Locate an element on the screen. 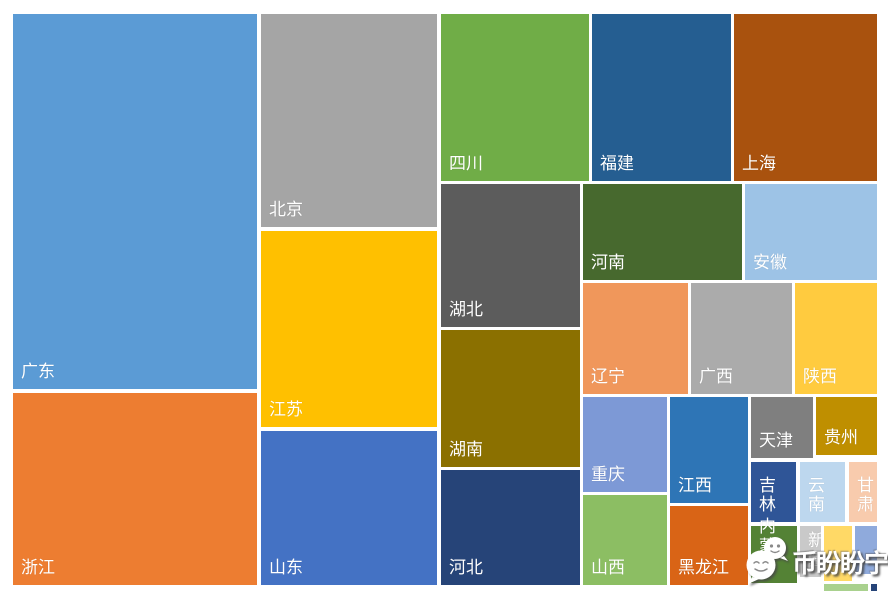 This screenshot has width=888, height=600. treemap-cell-label: 吉林 is located at coordinates (767, 495).